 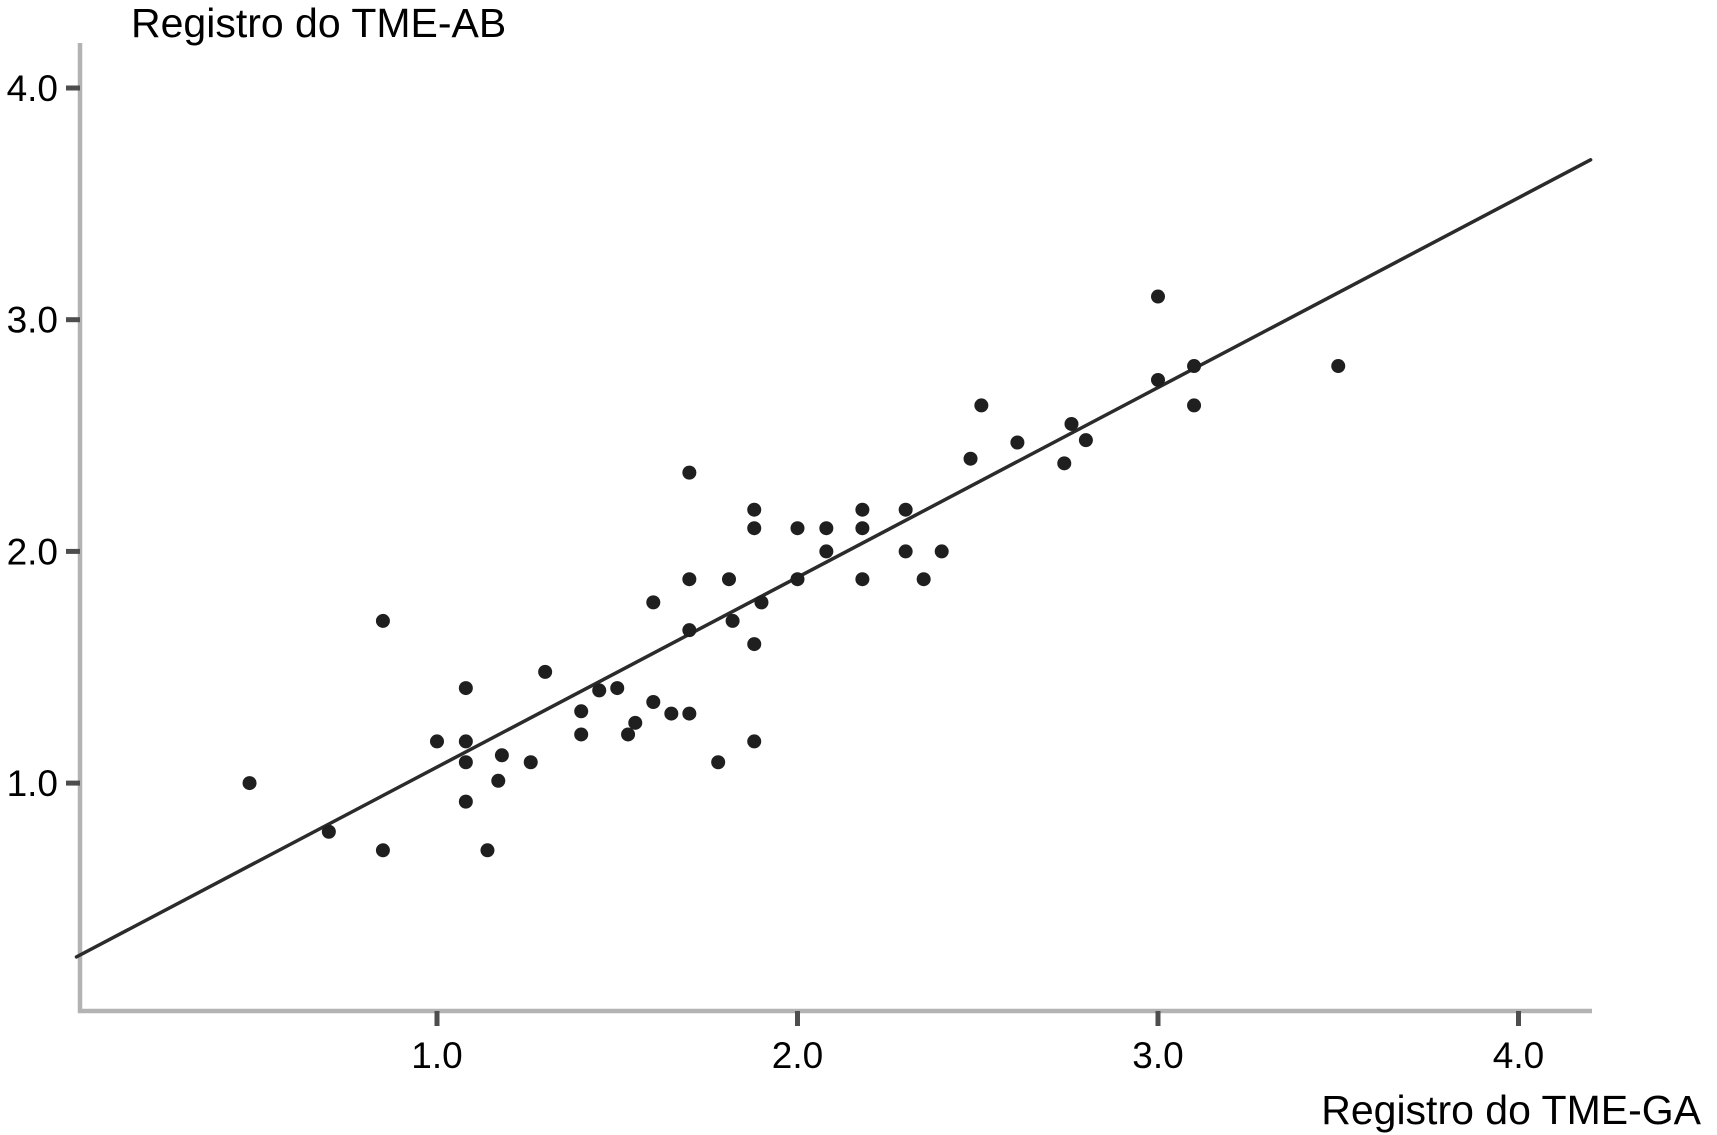 What do you see at coordinates (797, 1055) in the screenshot?
I see `x-tick-label: 2.0` at bounding box center [797, 1055].